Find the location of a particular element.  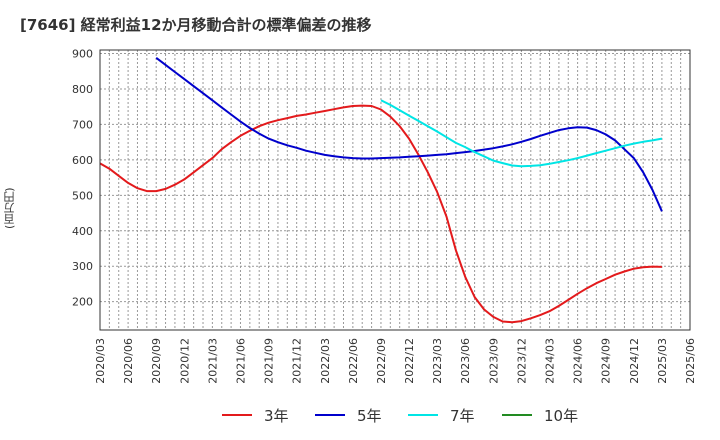

y-tick-label: 200 is located at coordinates (82, 302).